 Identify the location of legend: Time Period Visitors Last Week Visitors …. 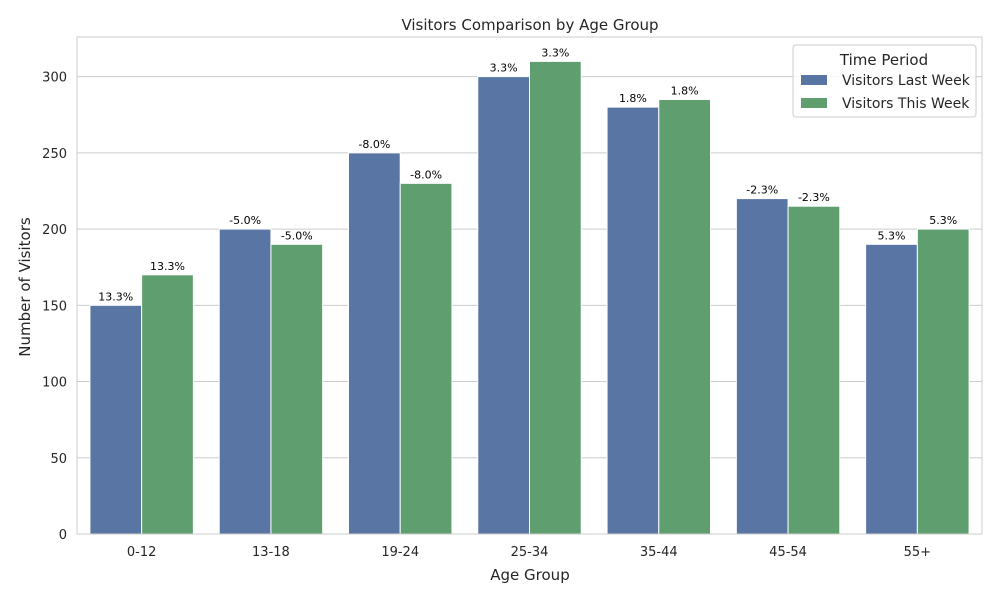
(884, 81).